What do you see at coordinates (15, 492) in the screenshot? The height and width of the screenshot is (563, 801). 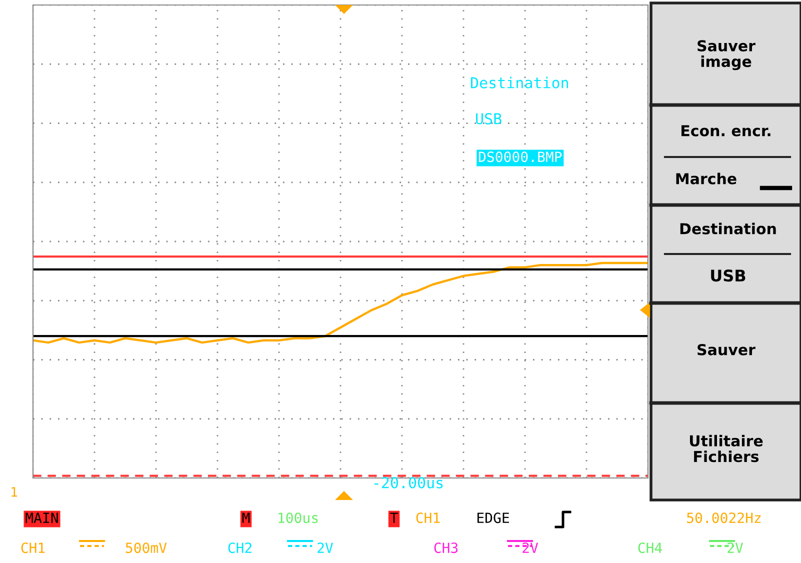 I see `text: 1` at bounding box center [15, 492].